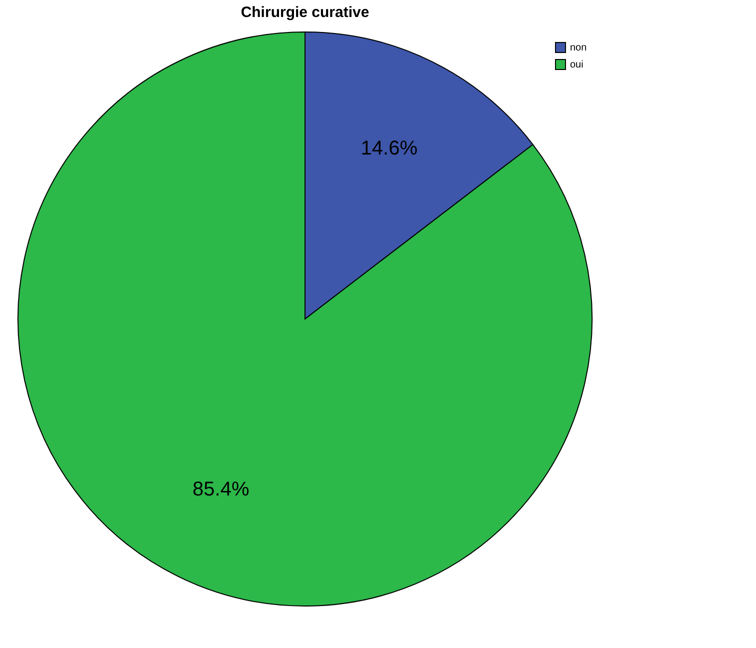 Image resolution: width=756 pixels, height=648 pixels. What do you see at coordinates (577, 65) in the screenshot?
I see `legend-label: oui` at bounding box center [577, 65].